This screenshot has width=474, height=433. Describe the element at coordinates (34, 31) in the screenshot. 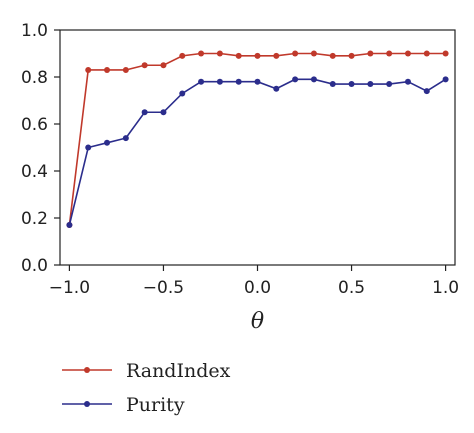

I see `y-tick-label: 1.0` at that location.